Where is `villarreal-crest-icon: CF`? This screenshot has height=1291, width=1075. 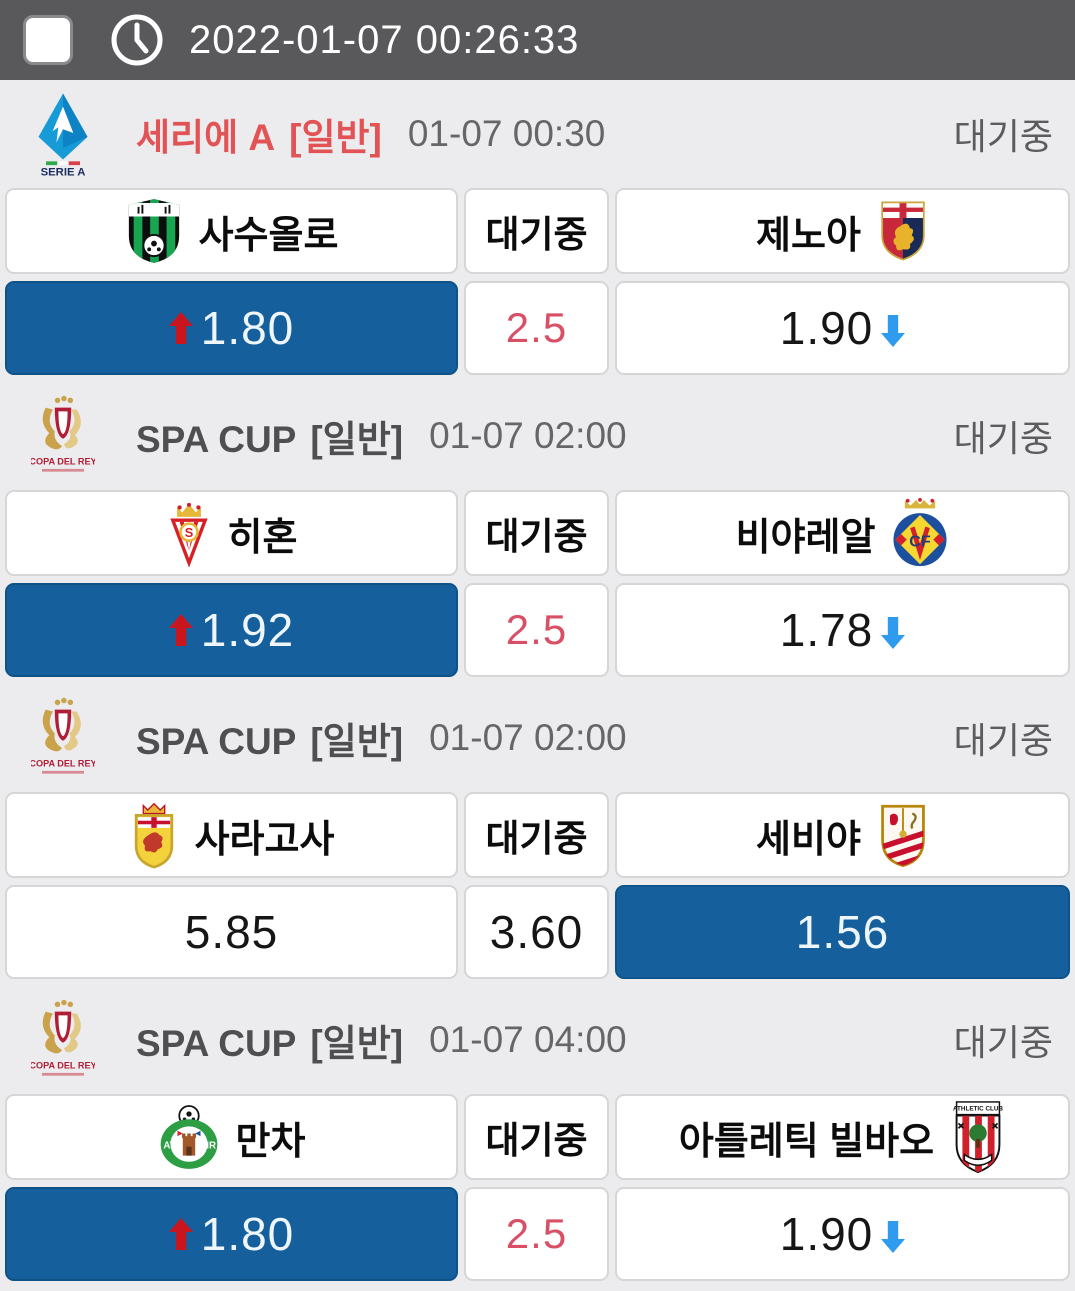
villarreal-crest-icon: CF is located at coordinates (920, 533).